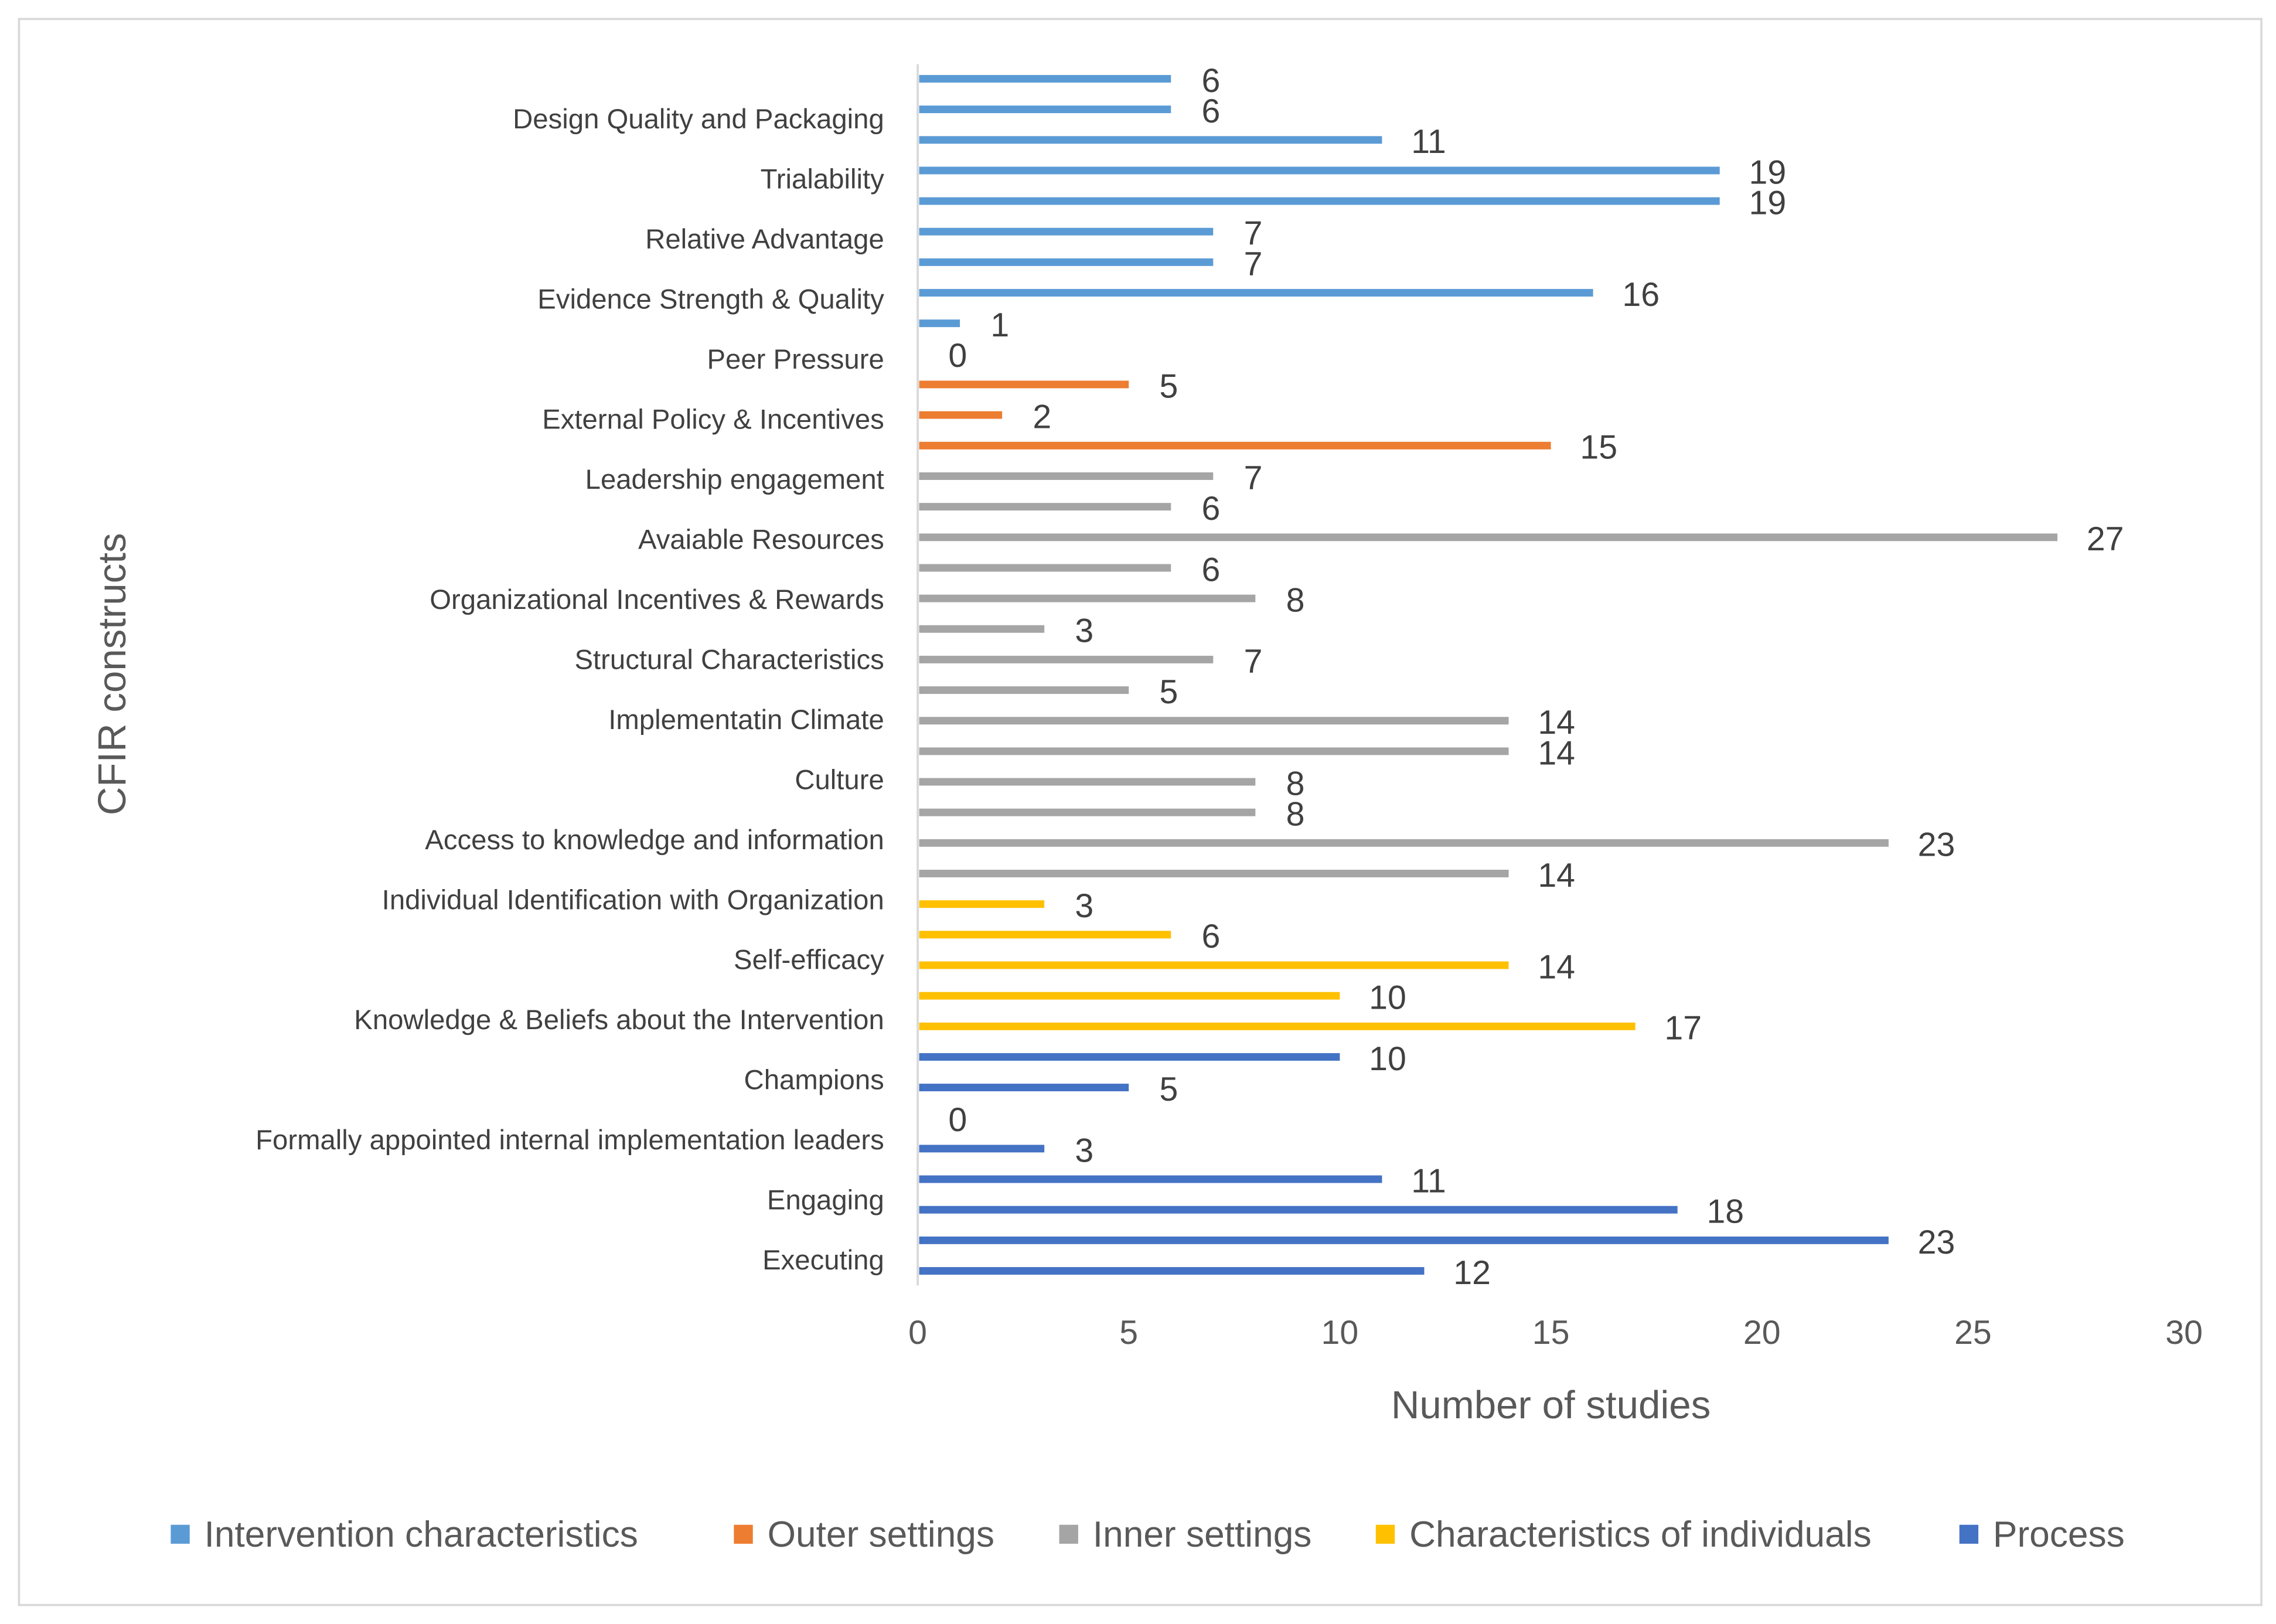 The height and width of the screenshot is (1624, 2276). Describe the element at coordinates (825, 1200) in the screenshot. I see `category-label: Engaging` at that location.